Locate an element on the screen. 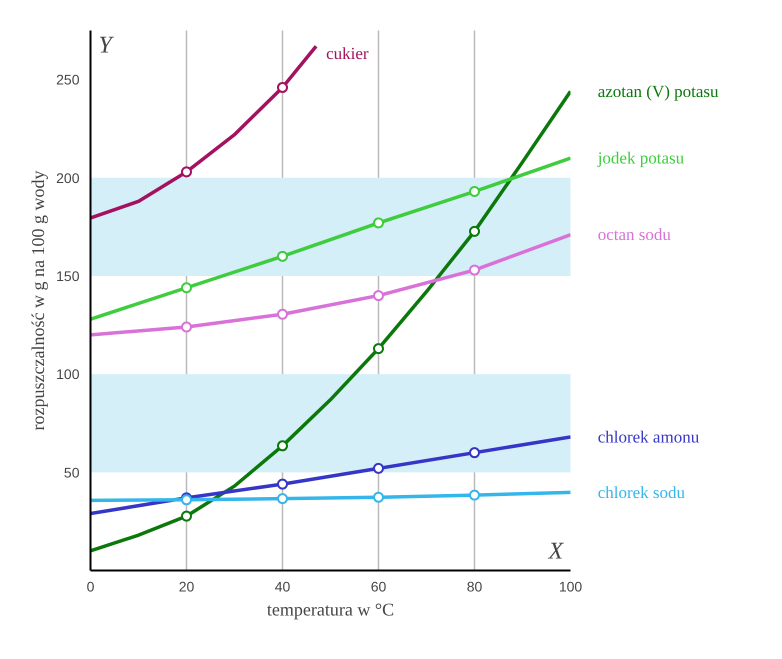 The height and width of the screenshot is (659, 782). y-axis-title: rozpuszczalność w g na 100 g wody is located at coordinates (38, 300).